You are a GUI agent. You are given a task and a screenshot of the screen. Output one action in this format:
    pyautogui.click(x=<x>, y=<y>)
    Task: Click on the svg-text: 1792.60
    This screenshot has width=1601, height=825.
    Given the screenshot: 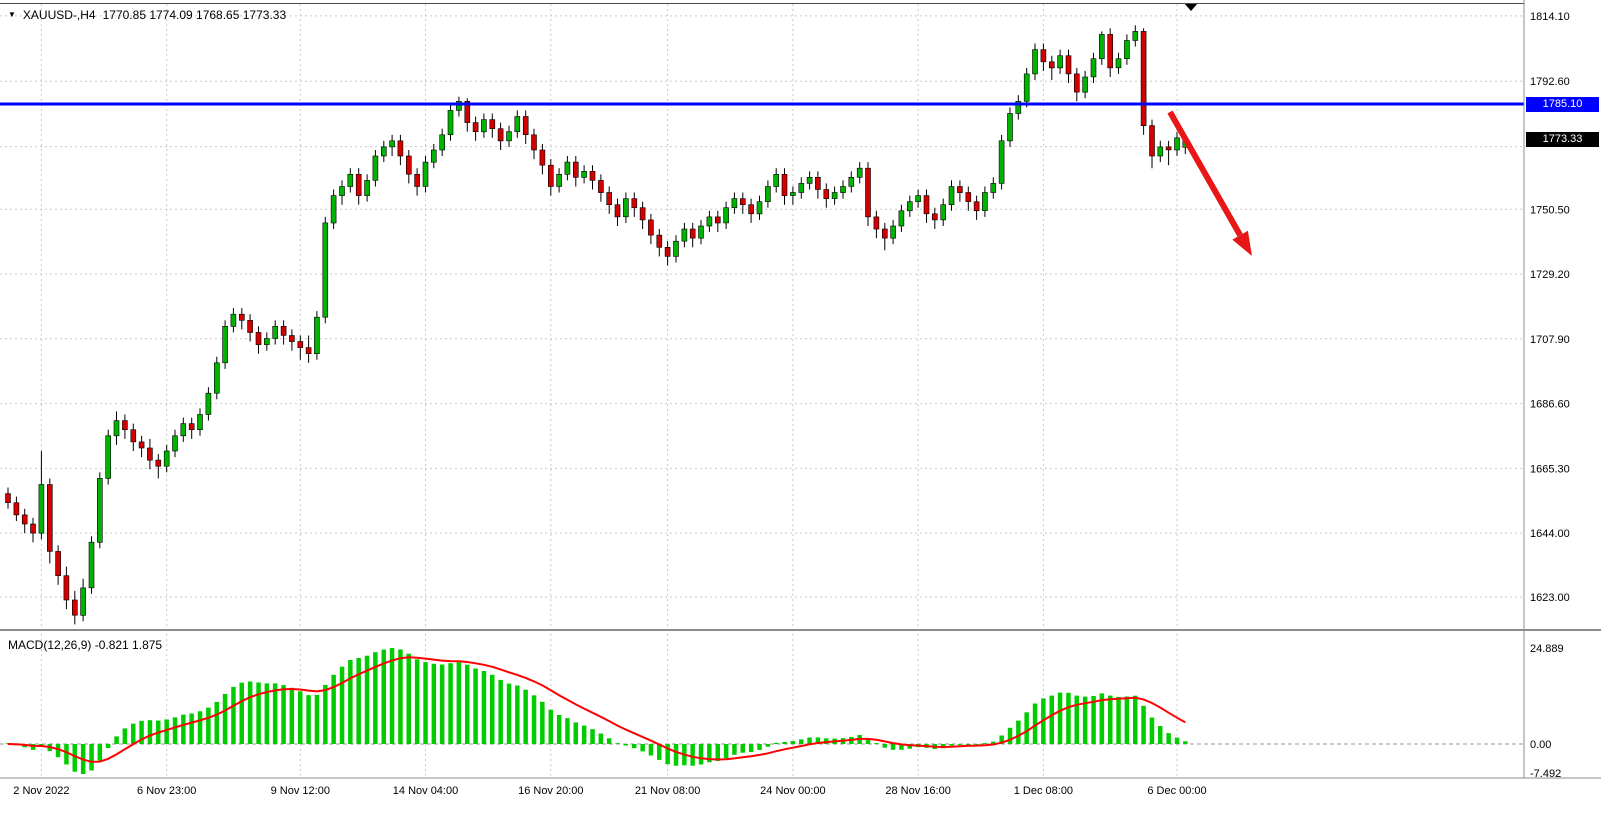 What is the action you would take?
    pyautogui.click(x=1550, y=82)
    